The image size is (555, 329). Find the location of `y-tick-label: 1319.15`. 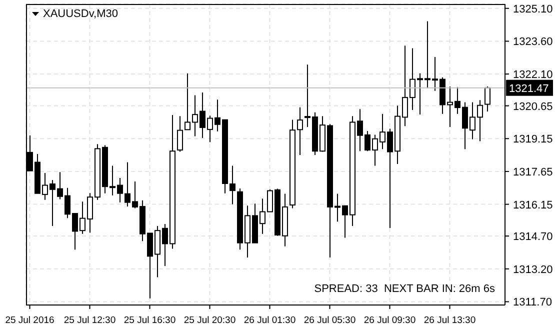

y-tick-label: 1319.15 is located at coordinates (533, 140).